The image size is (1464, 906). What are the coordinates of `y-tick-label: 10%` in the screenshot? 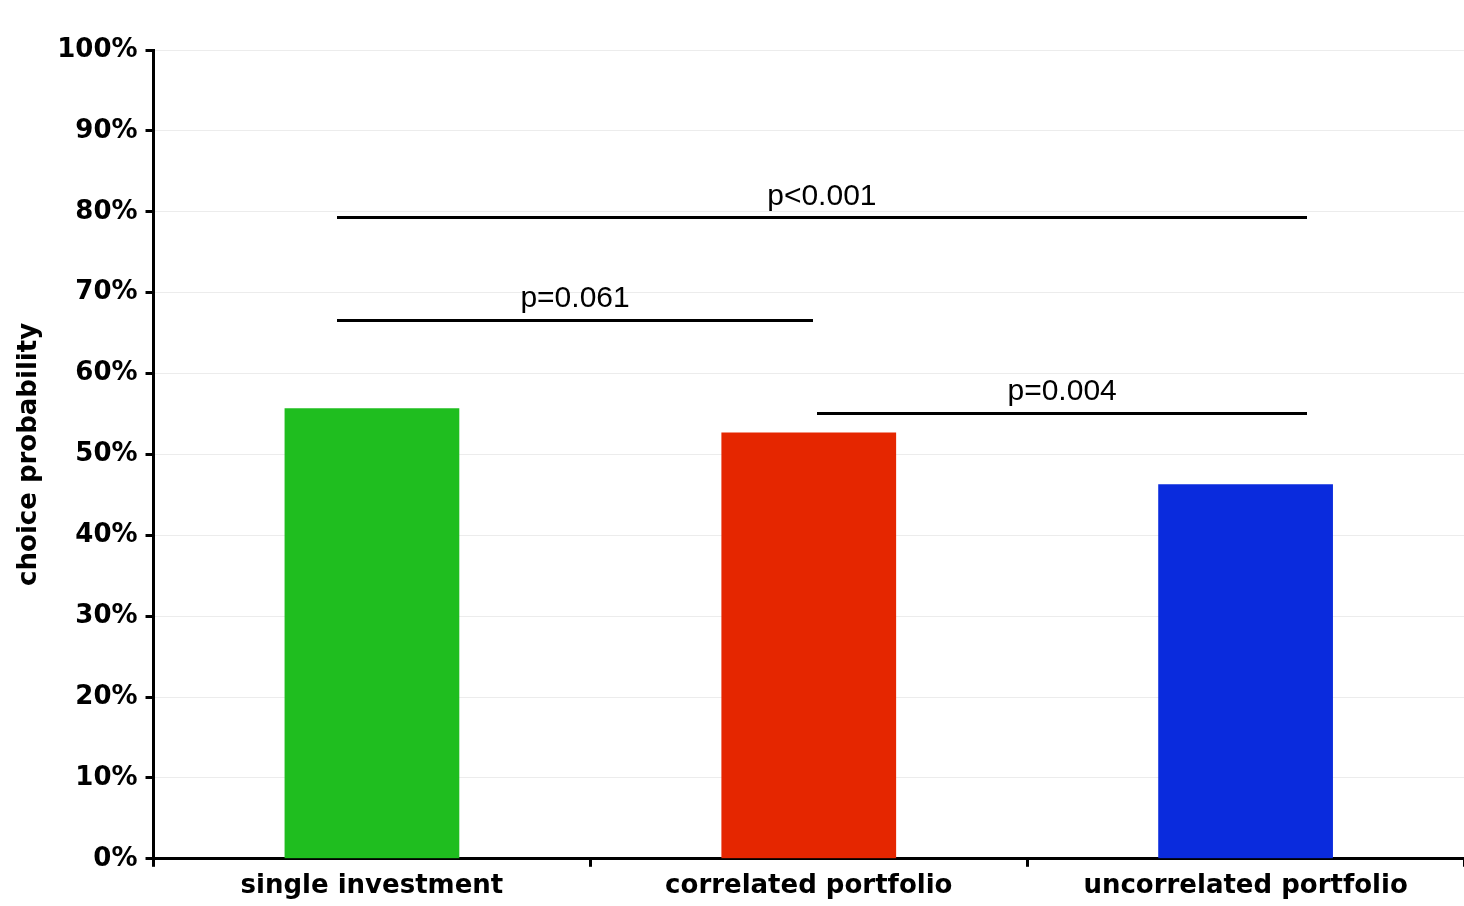 It's located at (106, 775).